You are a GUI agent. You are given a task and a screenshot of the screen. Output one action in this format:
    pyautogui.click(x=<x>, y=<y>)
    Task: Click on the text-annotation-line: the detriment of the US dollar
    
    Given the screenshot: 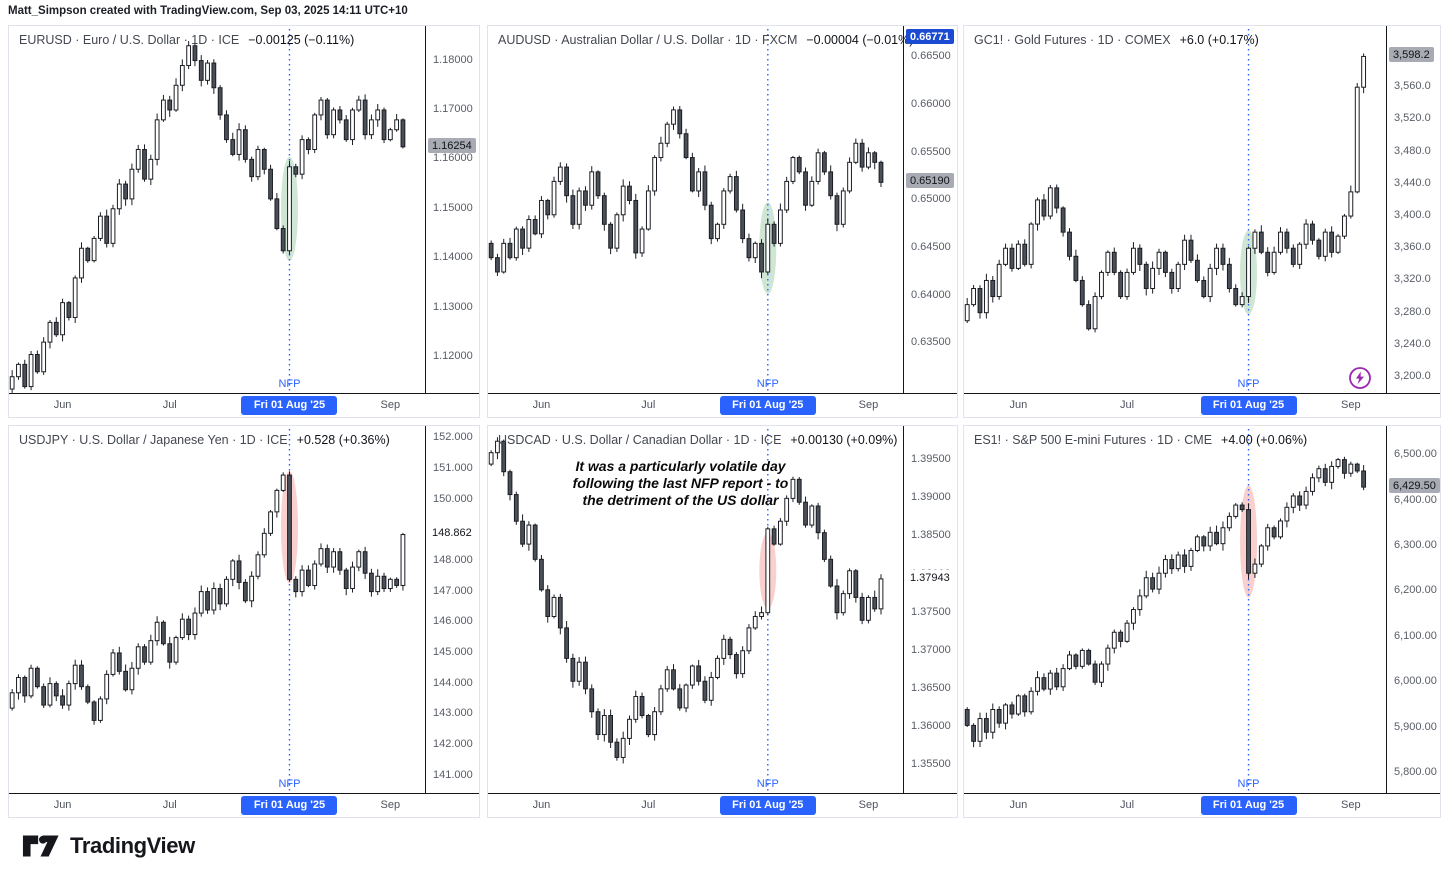 What is the action you would take?
    pyautogui.click(x=680, y=500)
    